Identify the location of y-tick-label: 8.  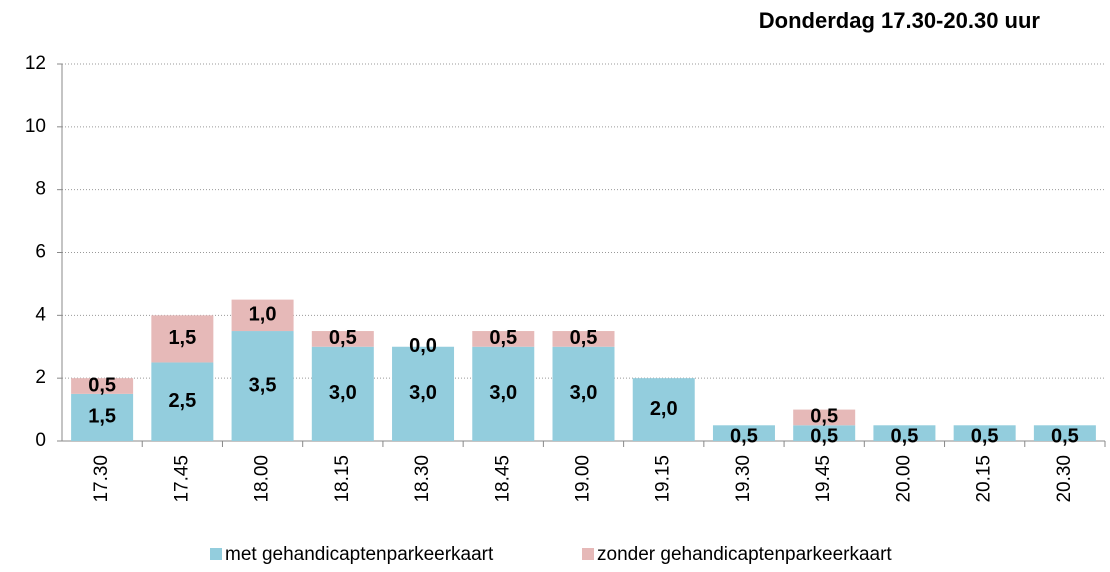
(40, 189).